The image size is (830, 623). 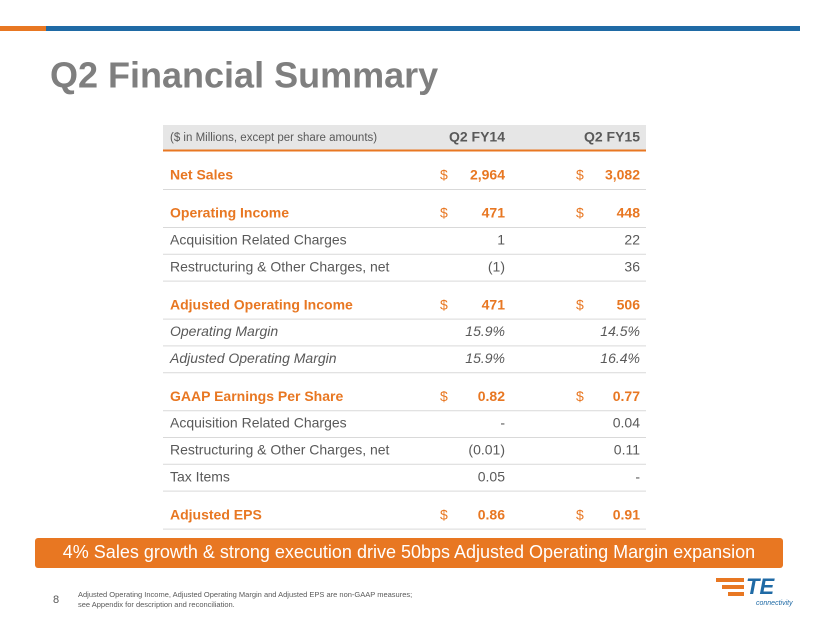 I want to click on amount: 0.05, so click(x=491, y=476).